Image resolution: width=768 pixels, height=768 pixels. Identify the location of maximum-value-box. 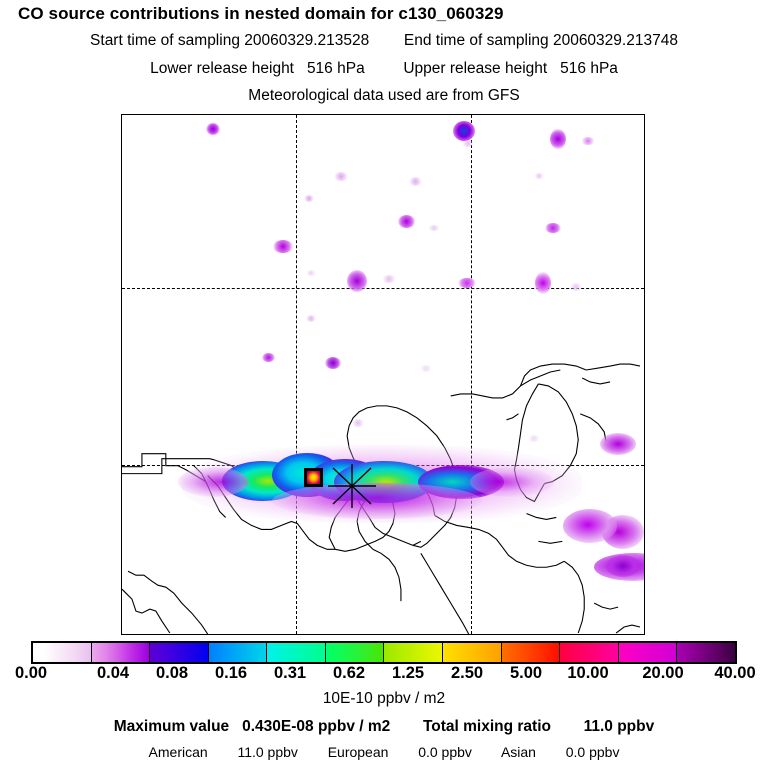
(313, 477).